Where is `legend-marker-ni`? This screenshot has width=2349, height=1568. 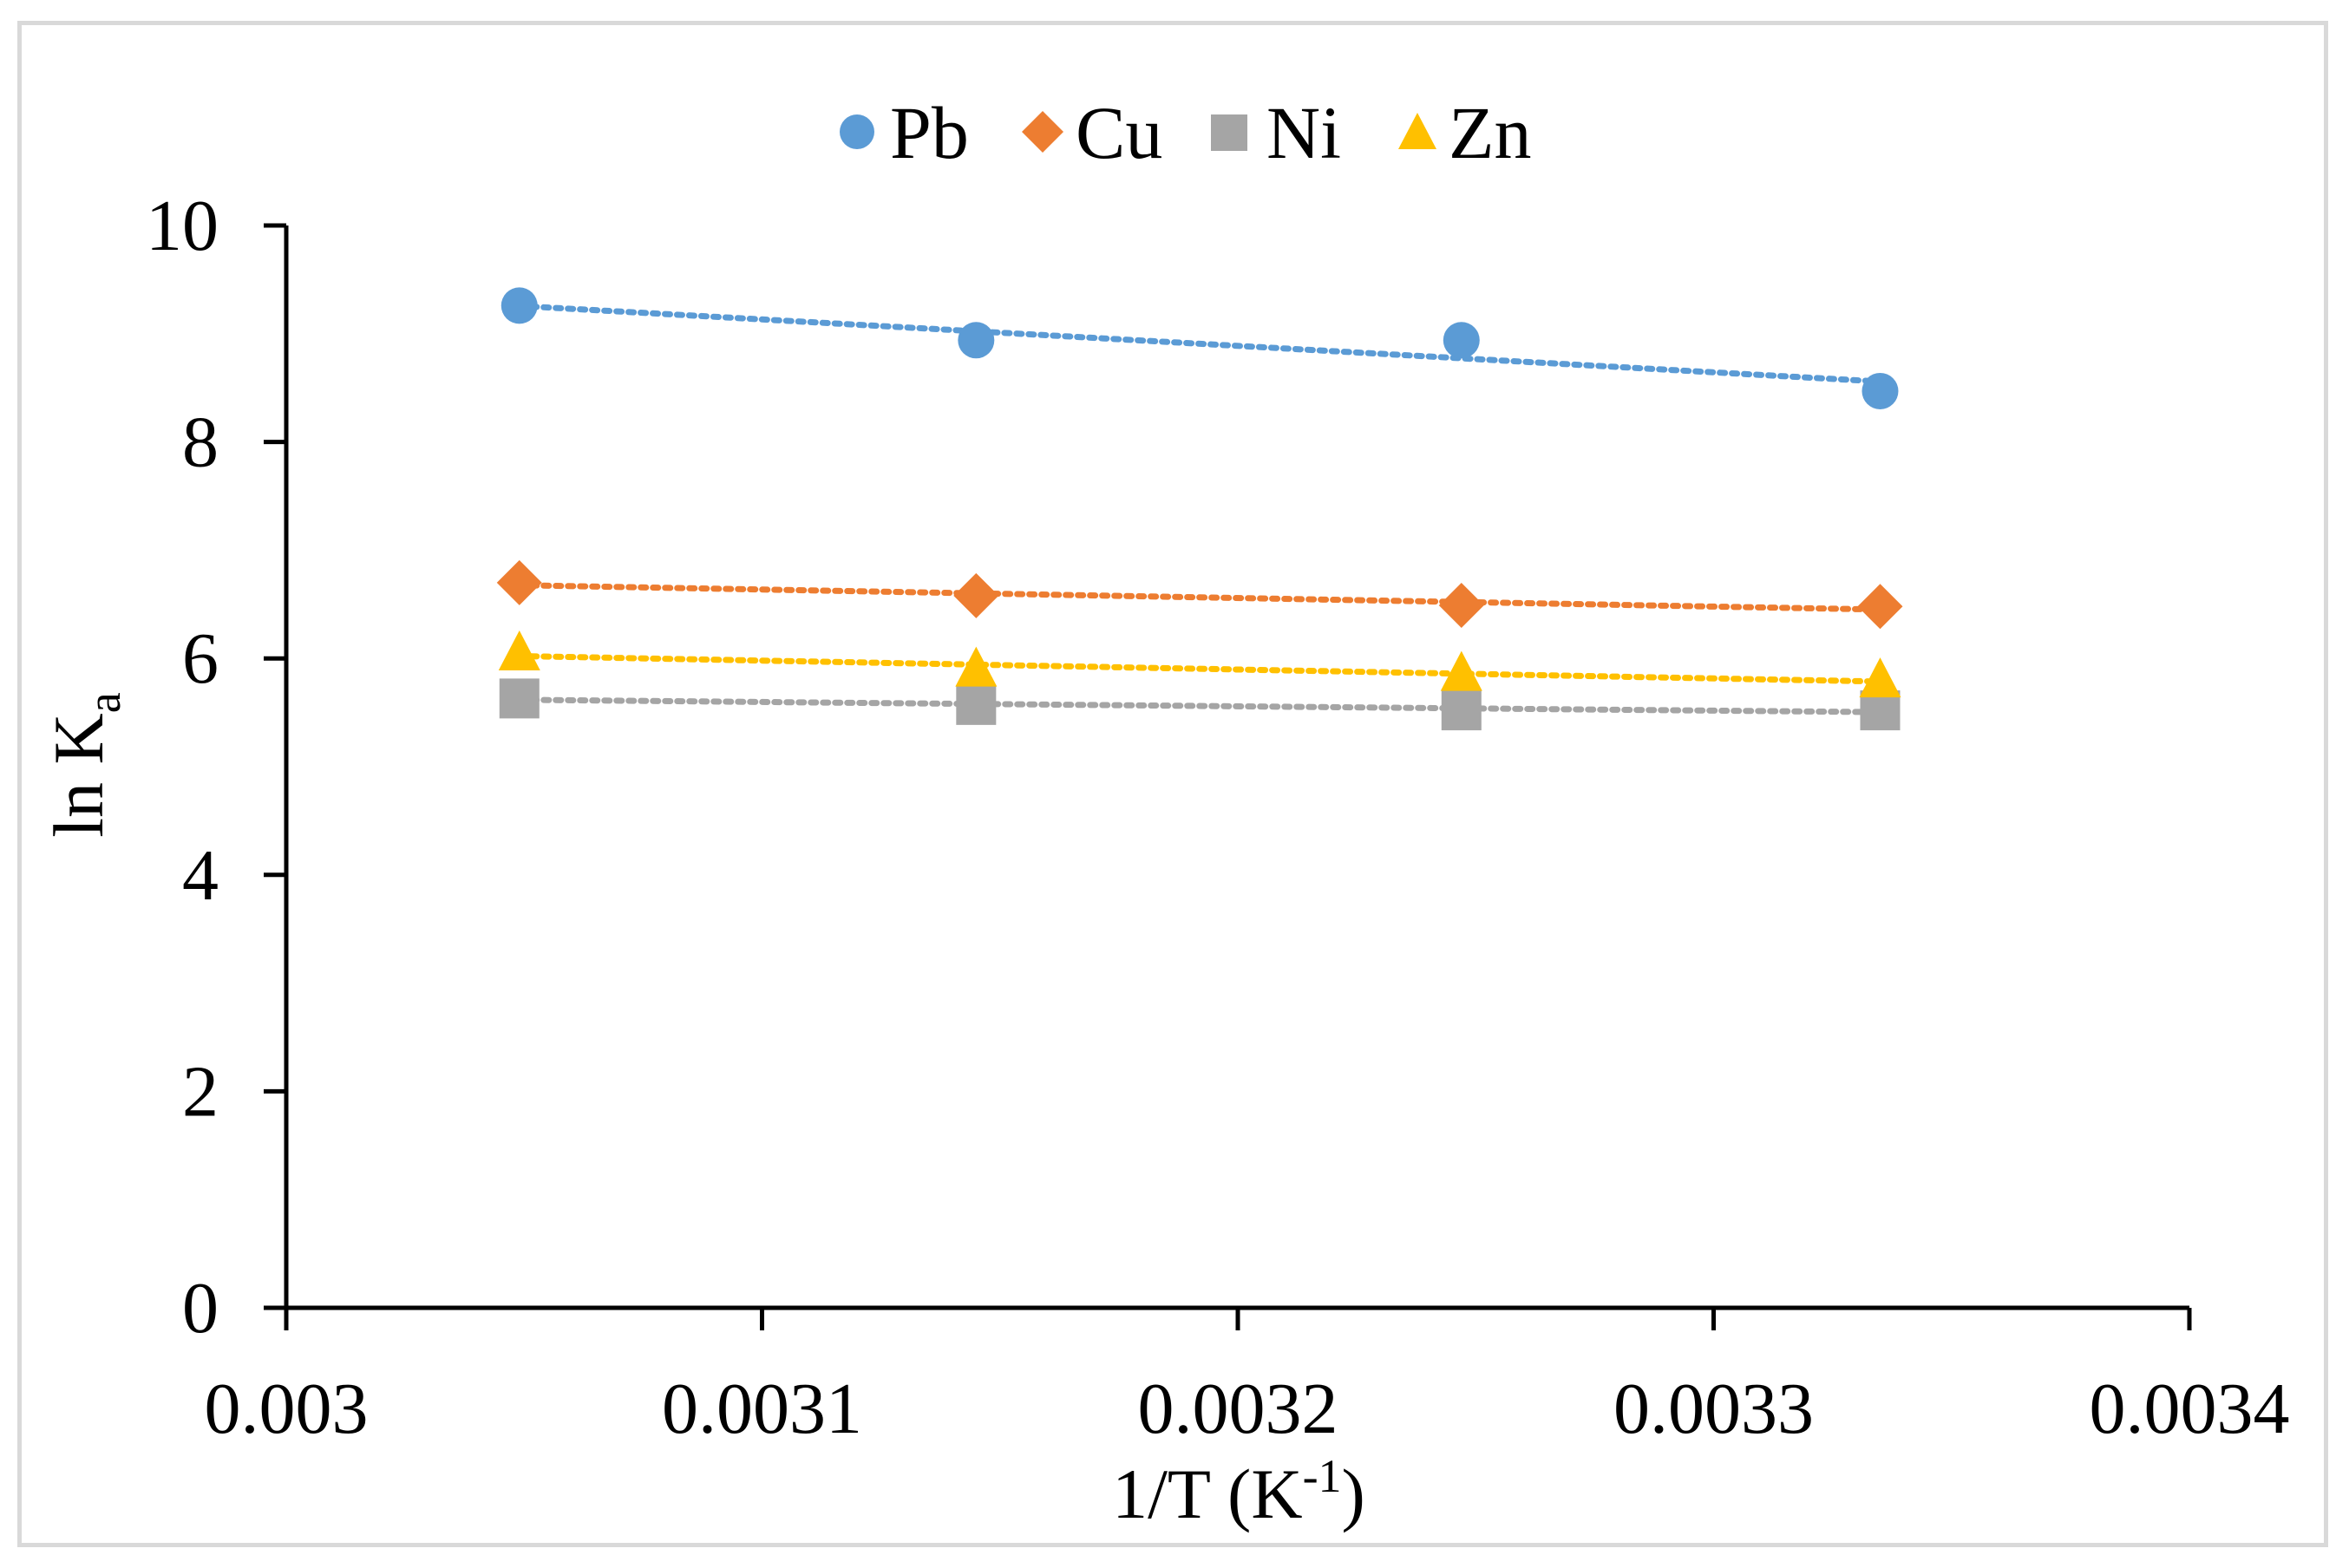
legend-marker-ni is located at coordinates (1229, 133).